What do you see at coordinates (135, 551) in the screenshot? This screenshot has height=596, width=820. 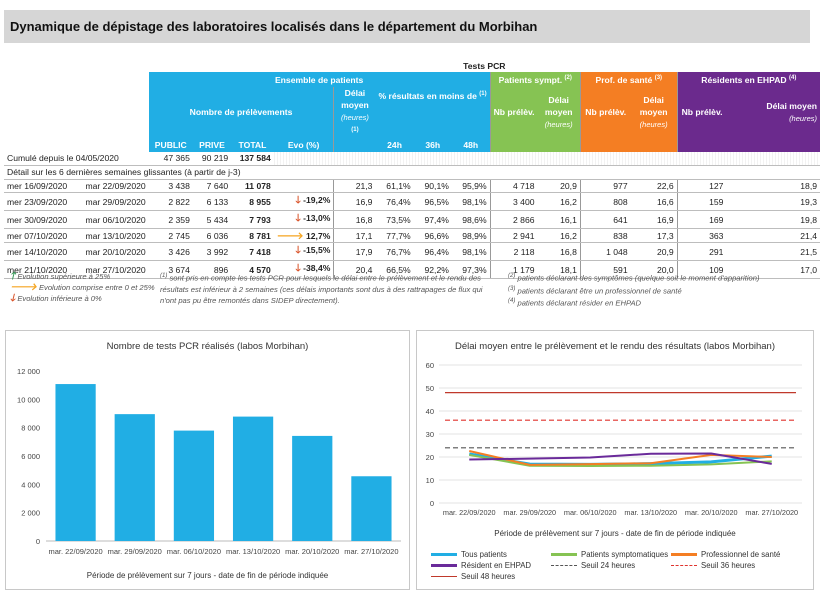 I see `bar-xtick-label: mar. 29/09/2020` at bounding box center [135, 551].